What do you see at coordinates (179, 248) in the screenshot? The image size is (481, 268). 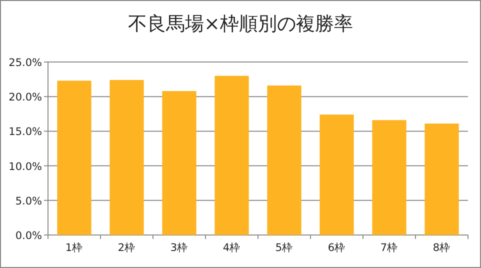 I see `x-tick-label: 3枠` at bounding box center [179, 248].